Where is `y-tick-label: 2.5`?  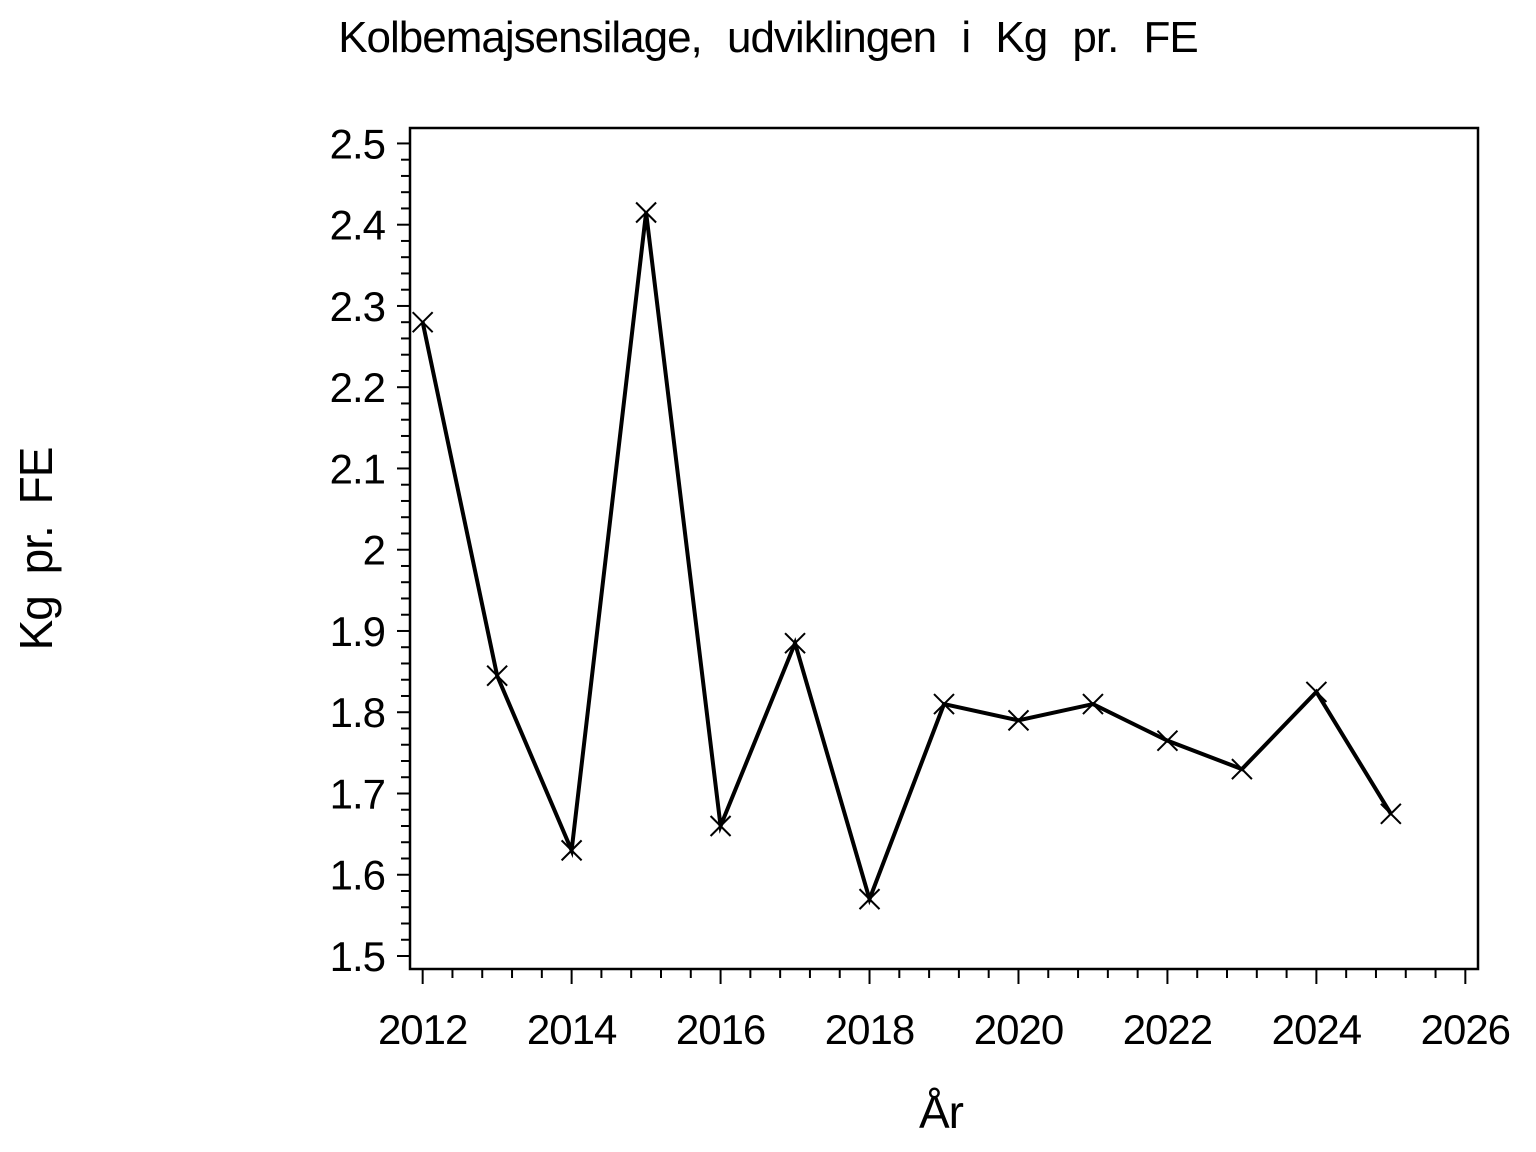
y-tick-label: 2.5 is located at coordinates (357, 143).